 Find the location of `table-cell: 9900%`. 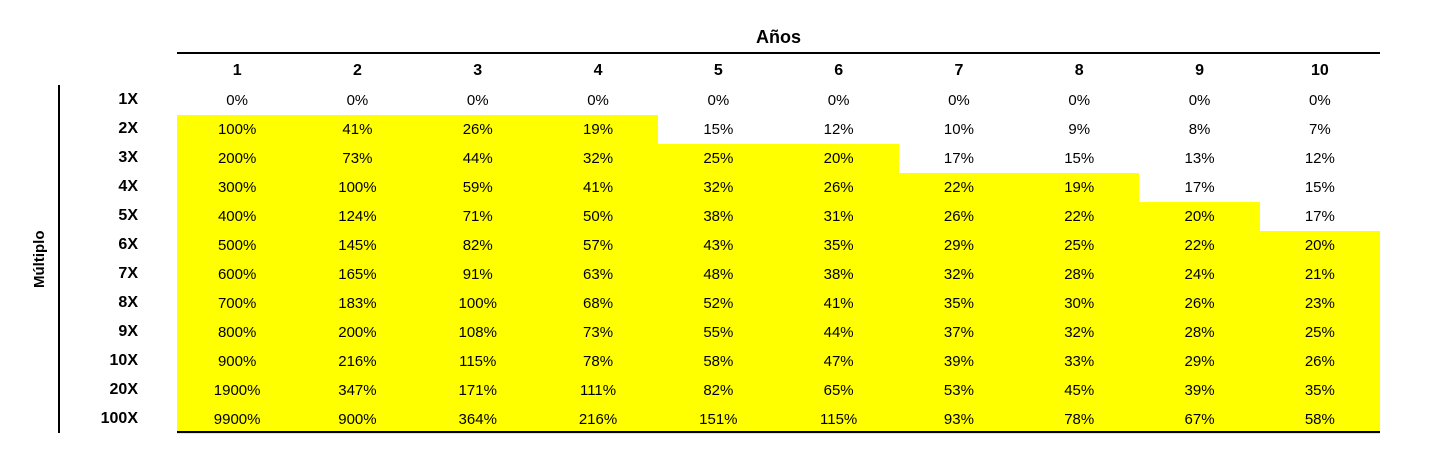

table-cell: 9900% is located at coordinates (237, 419).